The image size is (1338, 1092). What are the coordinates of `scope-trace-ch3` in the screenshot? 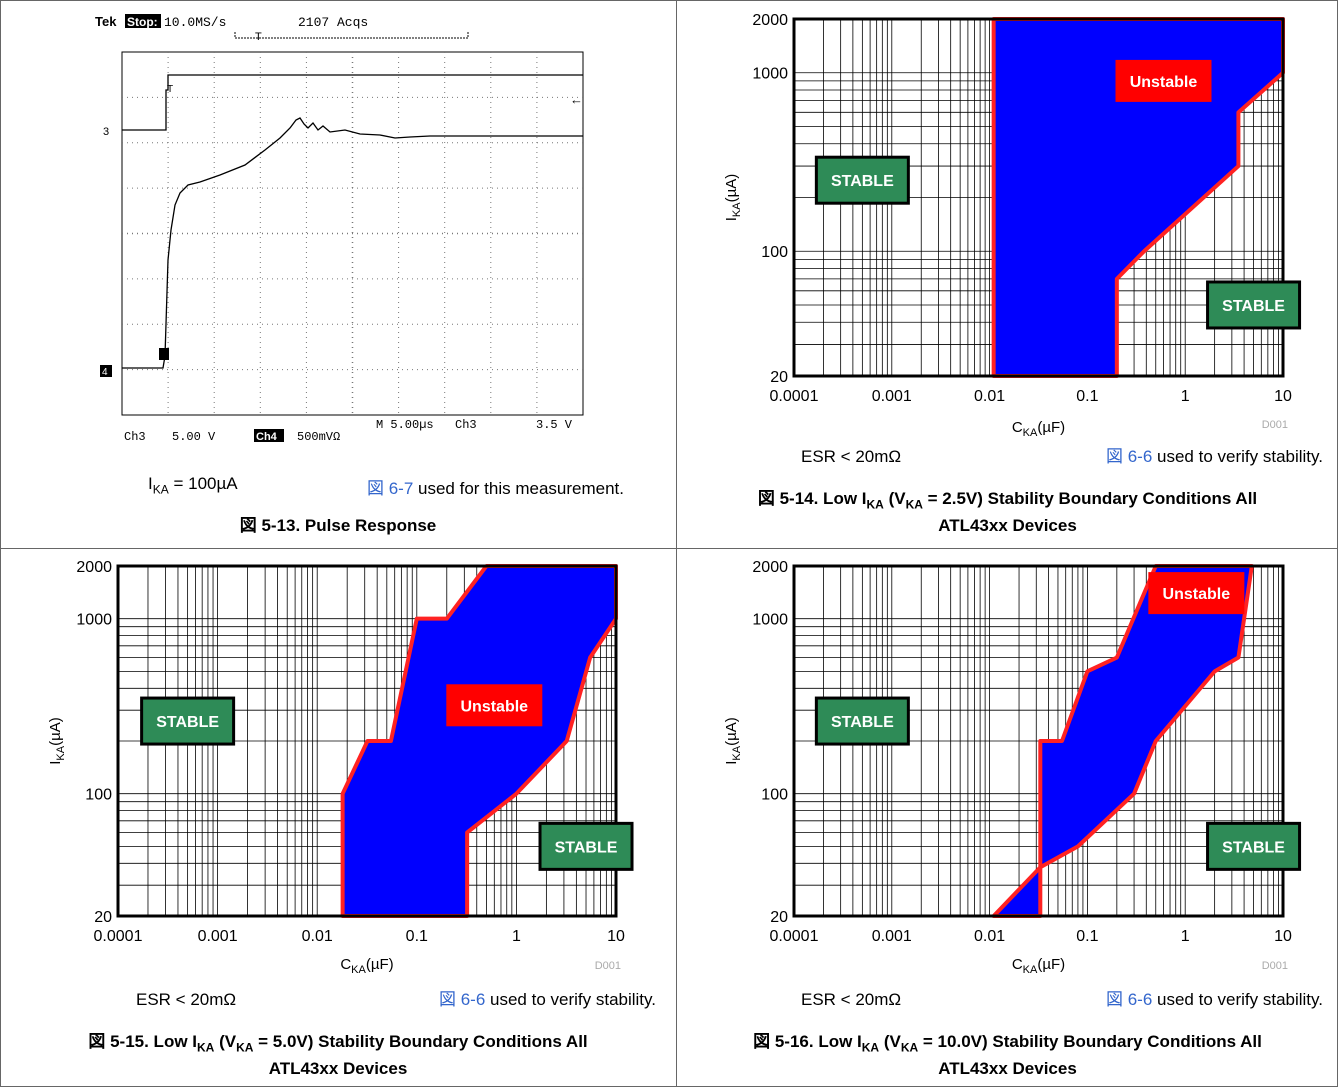 It's located at (352, 102).